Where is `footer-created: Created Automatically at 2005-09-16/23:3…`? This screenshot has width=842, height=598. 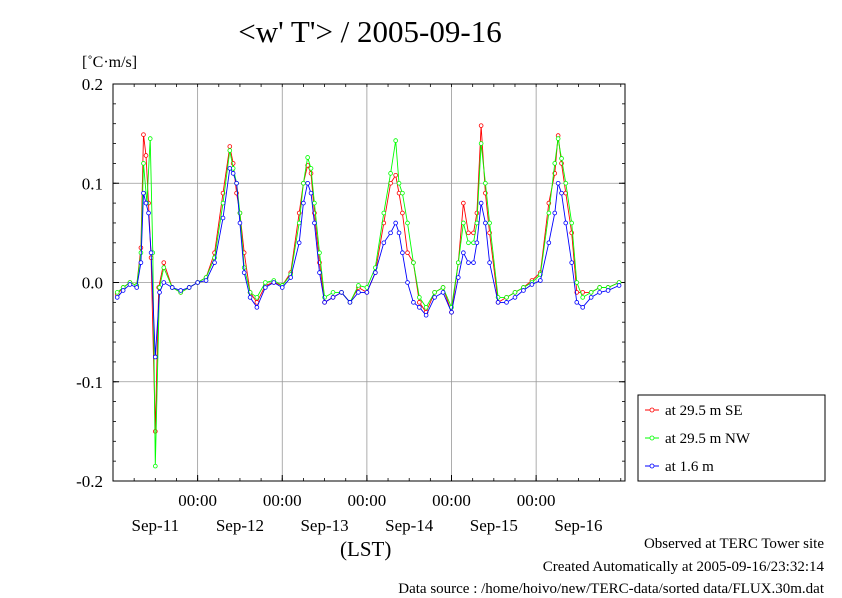
footer-created: Created Automatically at 2005-09-16/23:3… is located at coordinates (683, 567).